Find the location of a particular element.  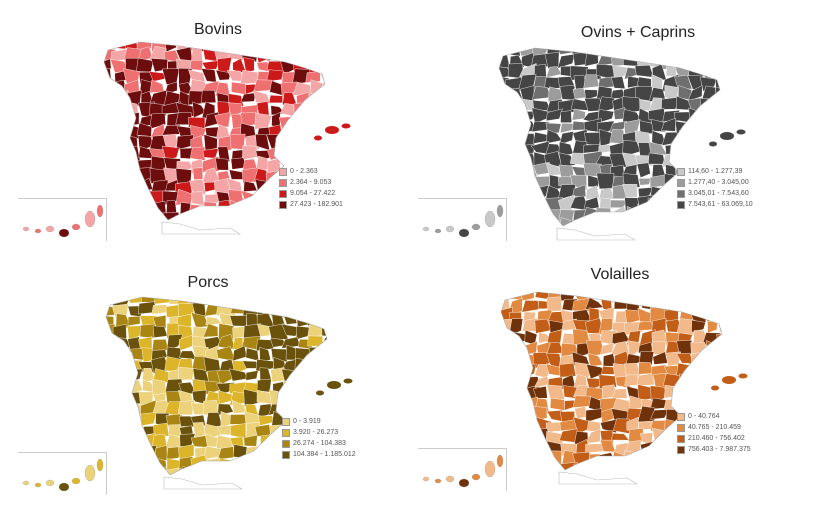

morocco-outline is located at coordinates (201, 228).